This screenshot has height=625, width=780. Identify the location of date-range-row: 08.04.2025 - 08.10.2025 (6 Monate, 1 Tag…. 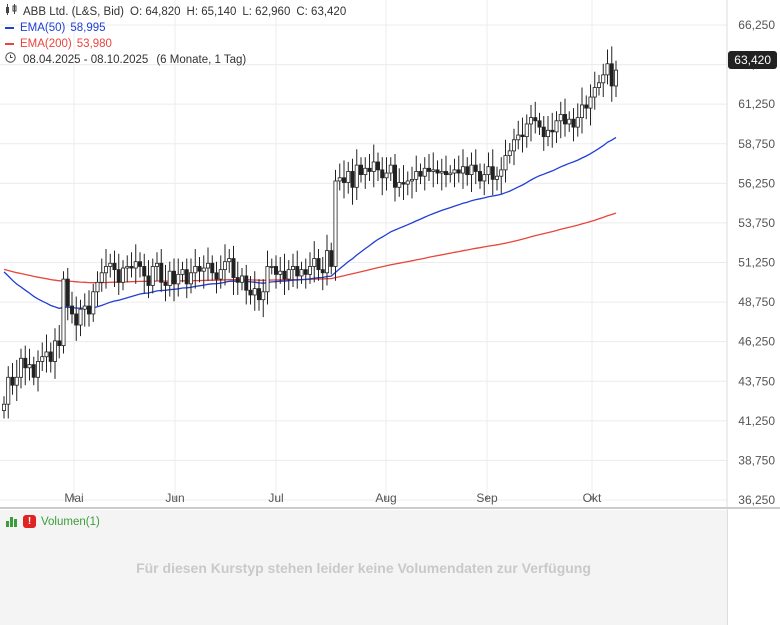
(178, 60).